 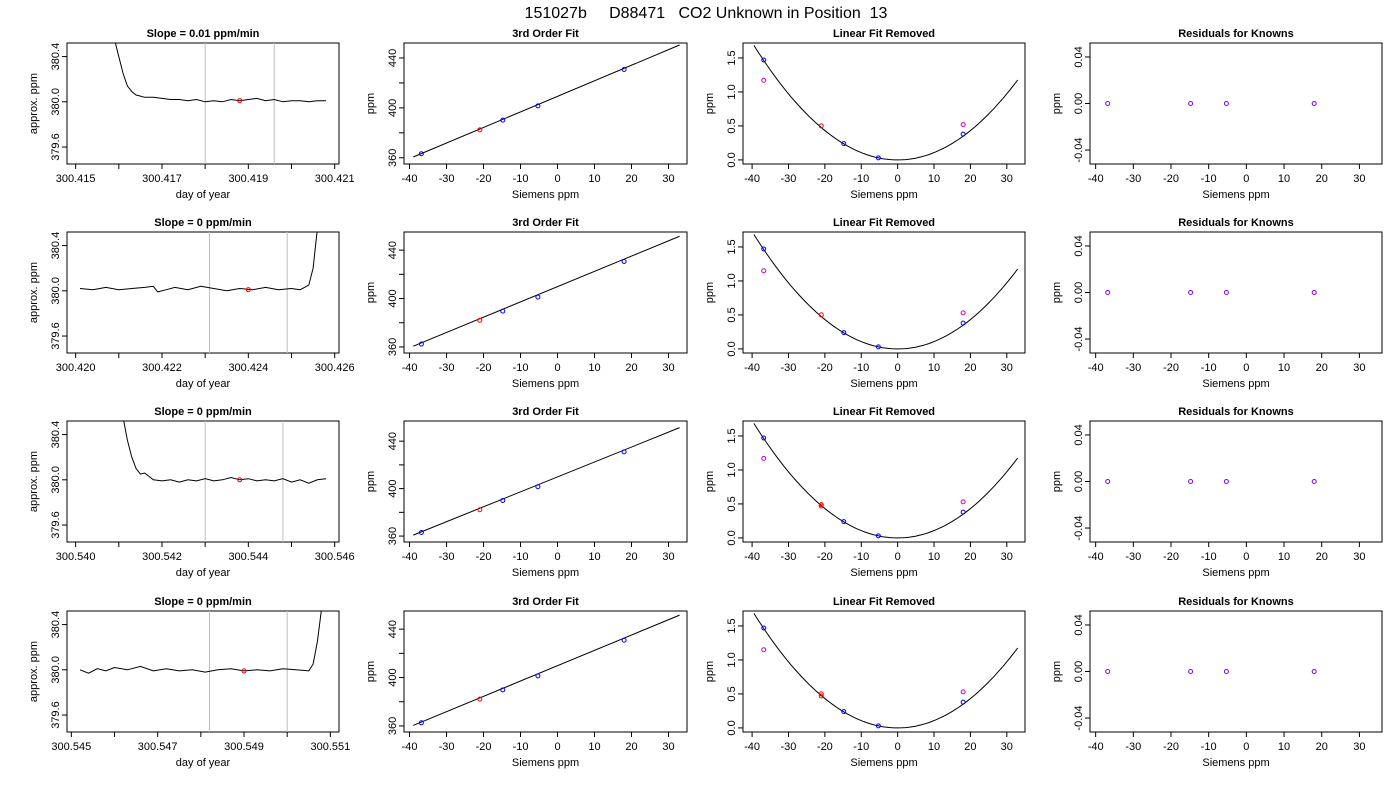 What do you see at coordinates (335, 557) in the screenshot?
I see `x-tick-label: 300.546` at bounding box center [335, 557].